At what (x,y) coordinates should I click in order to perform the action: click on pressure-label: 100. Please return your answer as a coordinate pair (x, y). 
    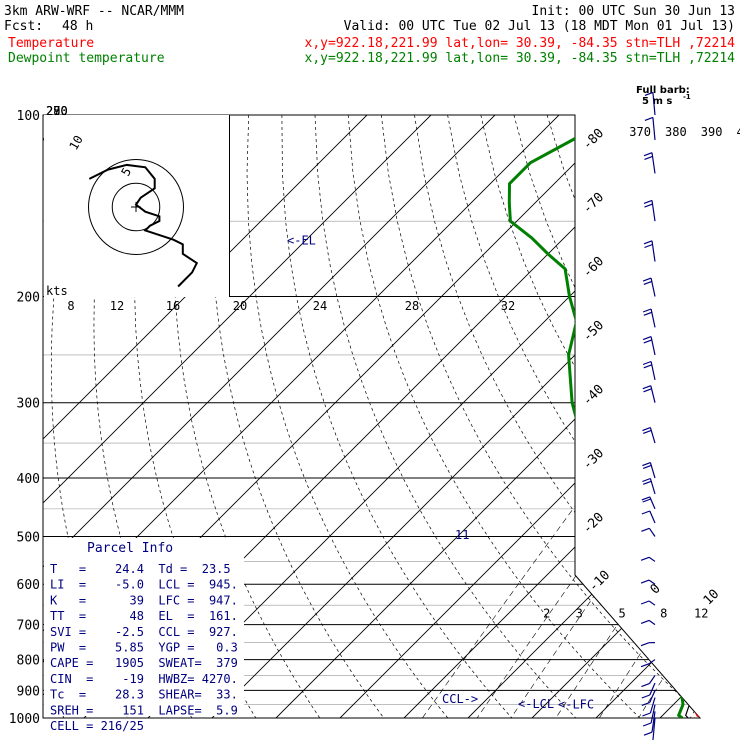
    Looking at the image, I should click on (28, 116).